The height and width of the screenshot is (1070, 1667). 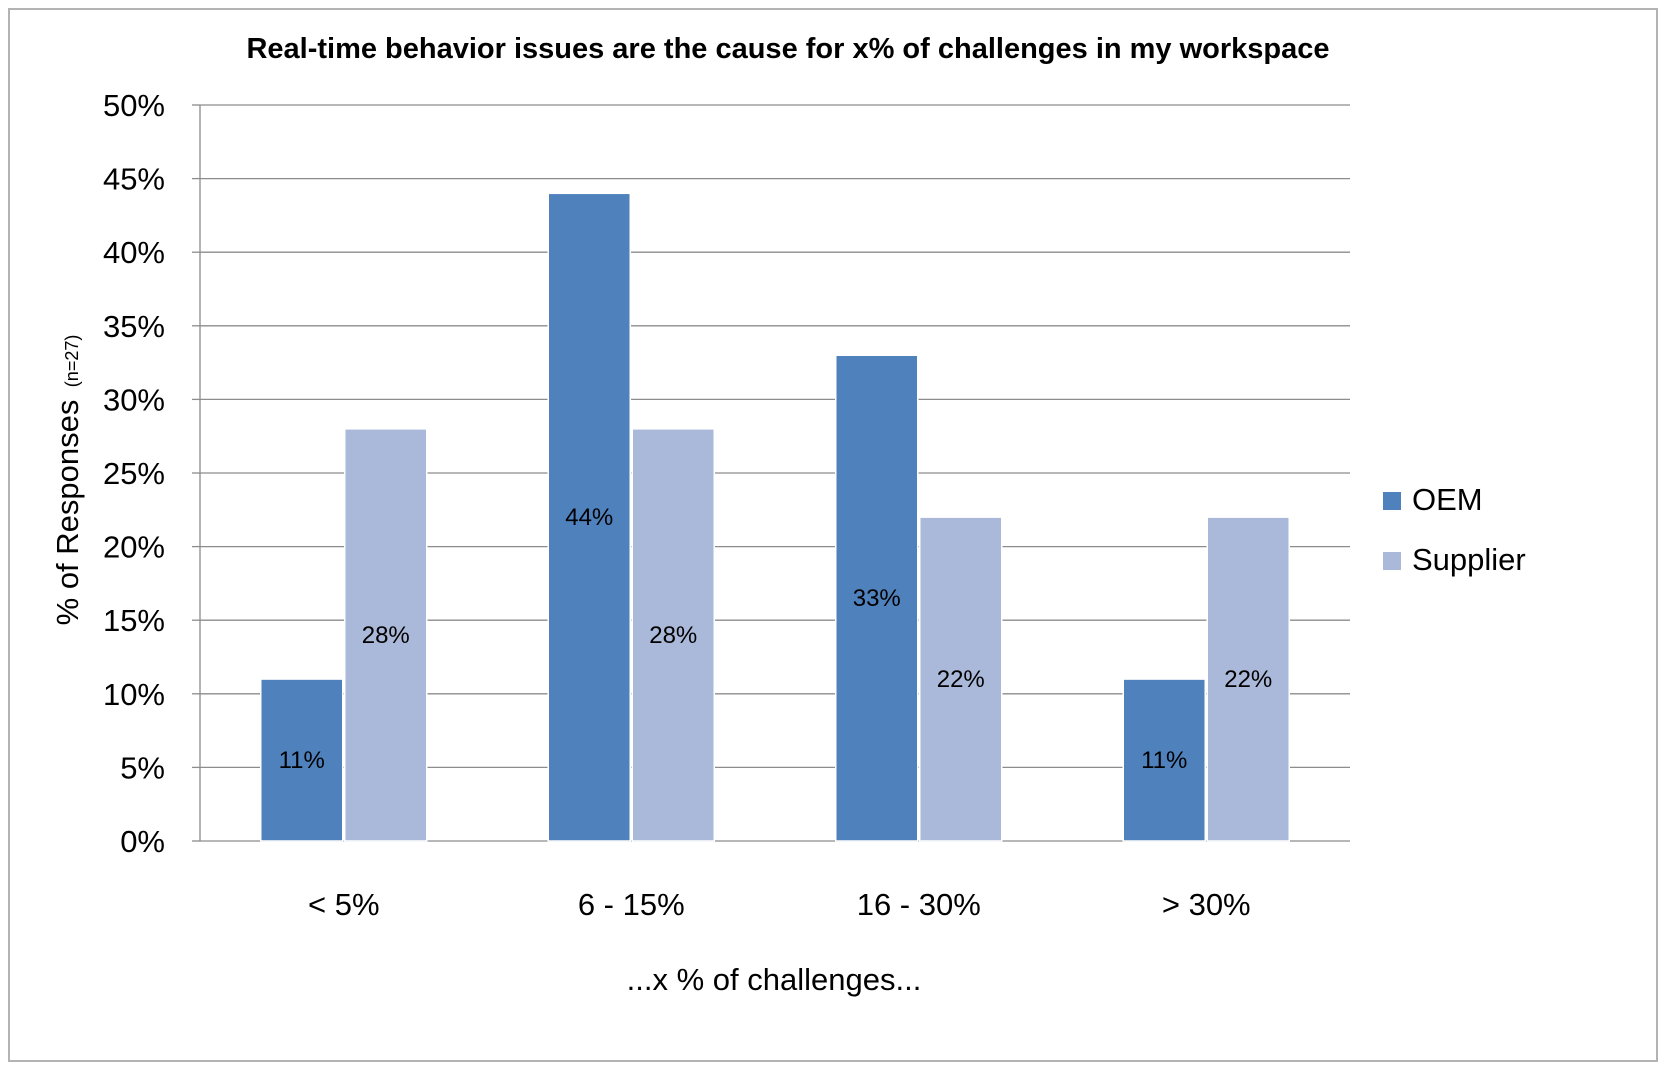 I want to click on y-tick-label: 10%, so click(x=134, y=694).